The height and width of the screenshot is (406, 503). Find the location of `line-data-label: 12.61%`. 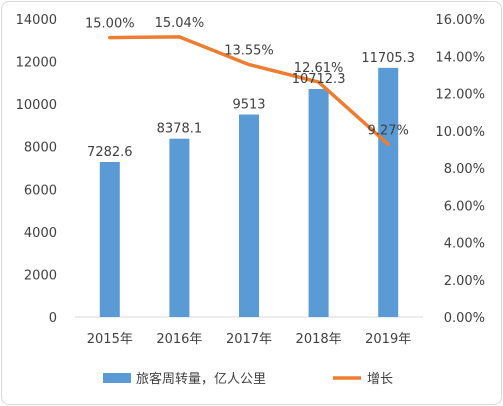

line-data-label: 12.61% is located at coordinates (319, 68).